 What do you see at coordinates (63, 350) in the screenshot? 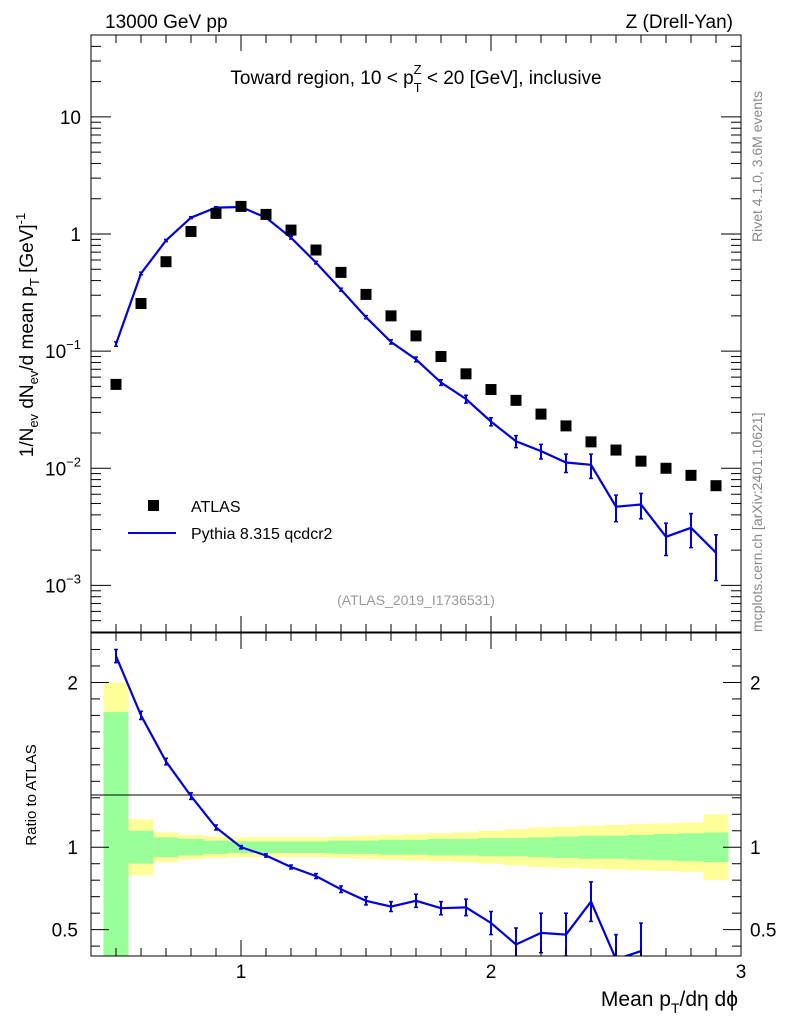
I see `main-y-tick-label: 10⁻¹` at bounding box center [63, 350].